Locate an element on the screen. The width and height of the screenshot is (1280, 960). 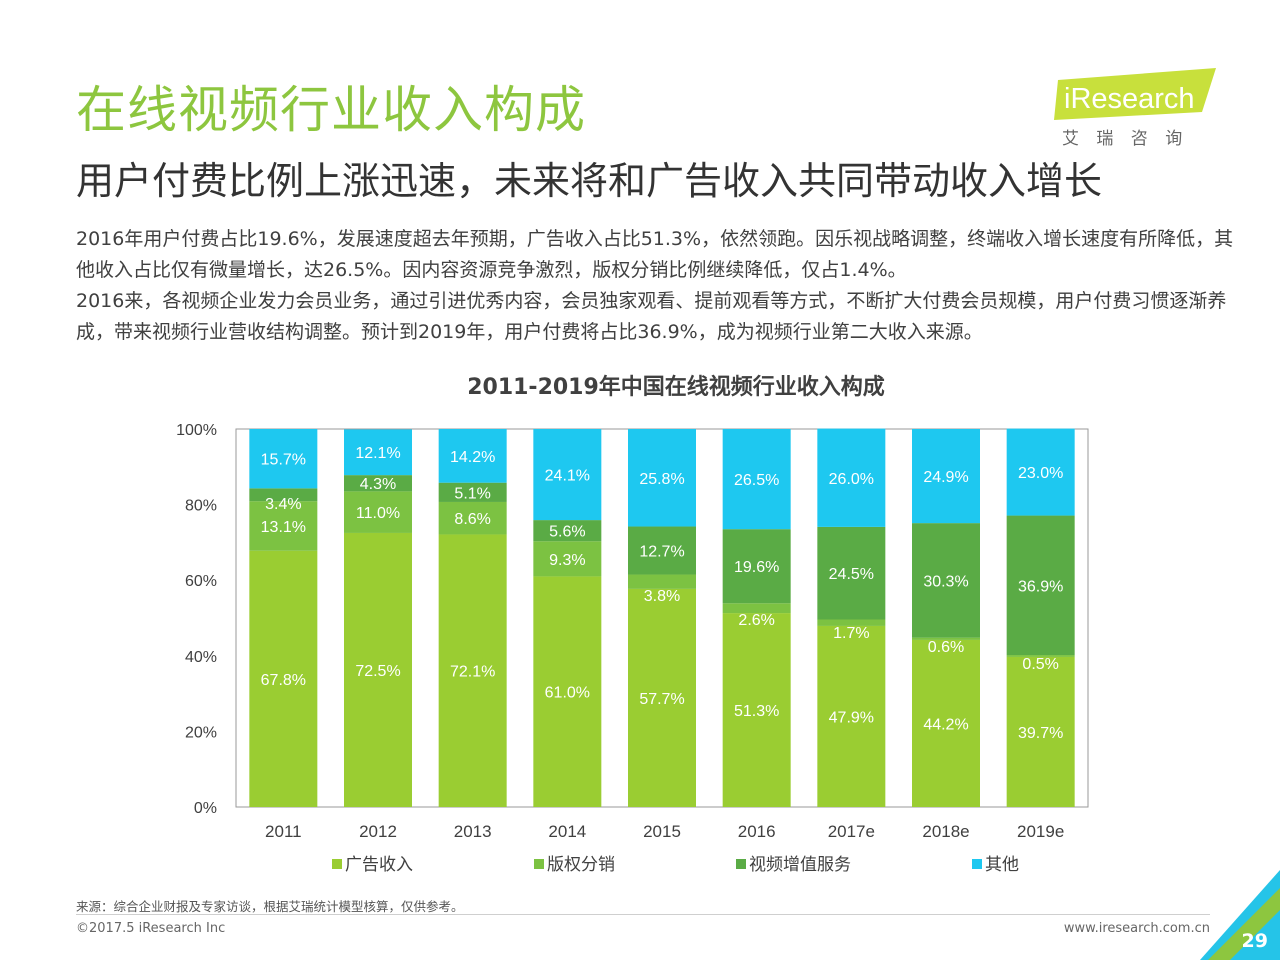
y-tick-label: 20% is located at coordinates (201, 732).